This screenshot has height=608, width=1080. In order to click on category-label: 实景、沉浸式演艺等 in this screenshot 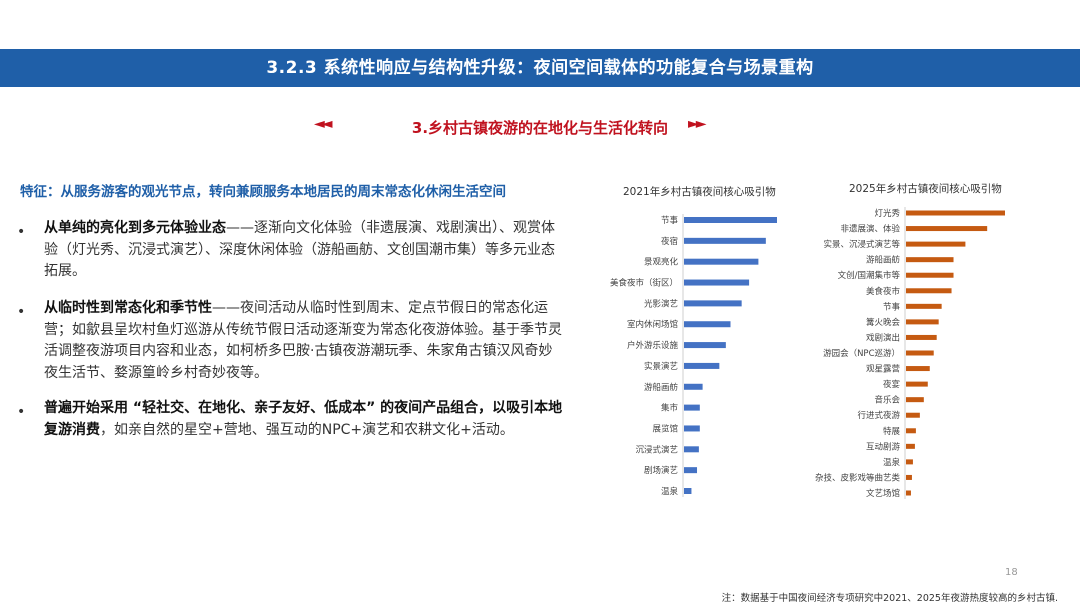, I will do `click(861, 244)`.